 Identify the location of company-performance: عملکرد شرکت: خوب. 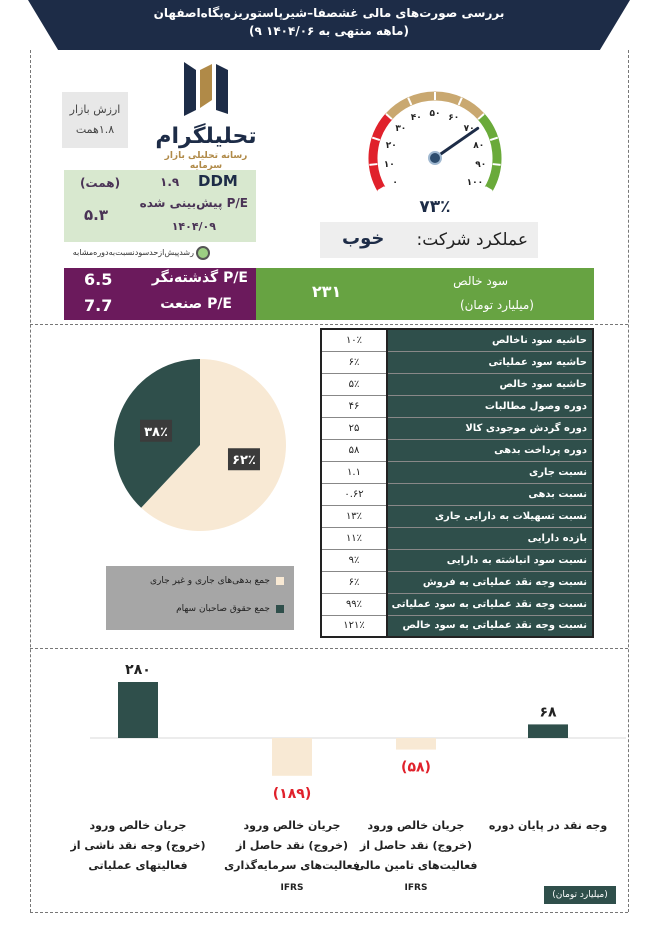
(429, 240).